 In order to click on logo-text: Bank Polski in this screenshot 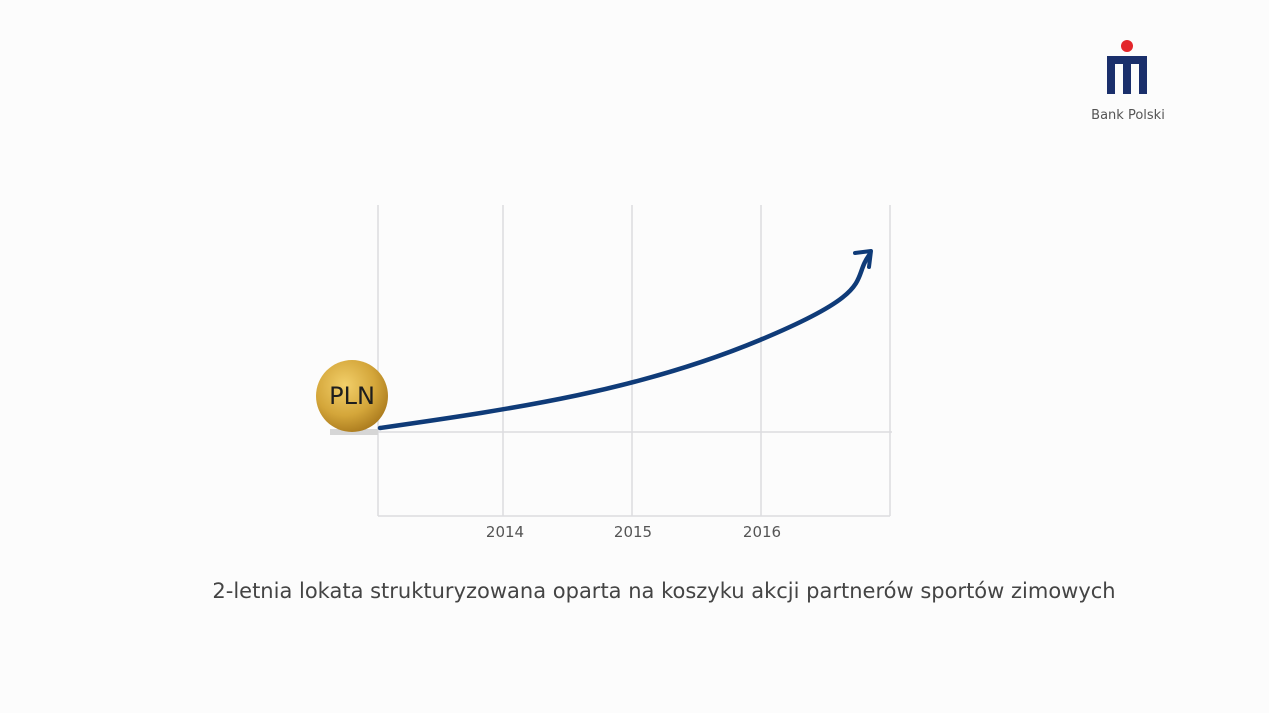, I will do `click(1128, 115)`.